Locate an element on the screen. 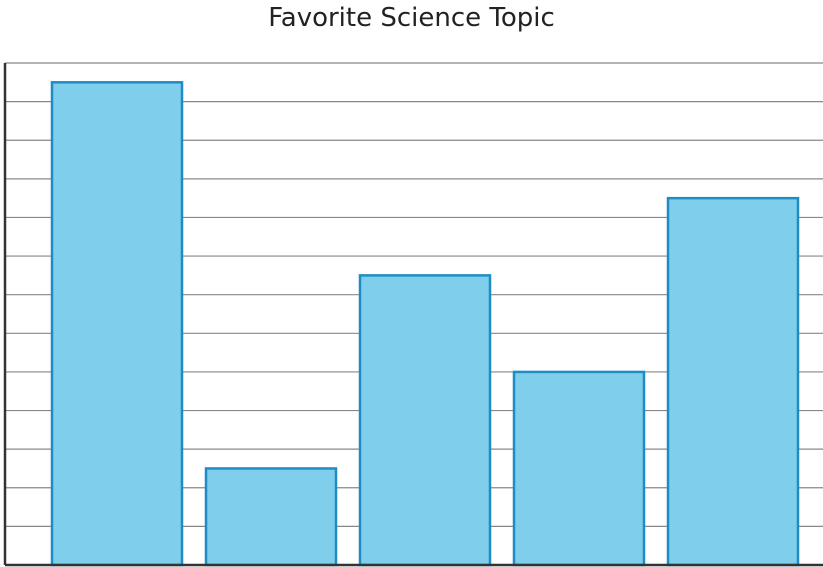 This screenshot has height=567, width=823. chart-title: Favorite Science Topic is located at coordinates (411, 18).